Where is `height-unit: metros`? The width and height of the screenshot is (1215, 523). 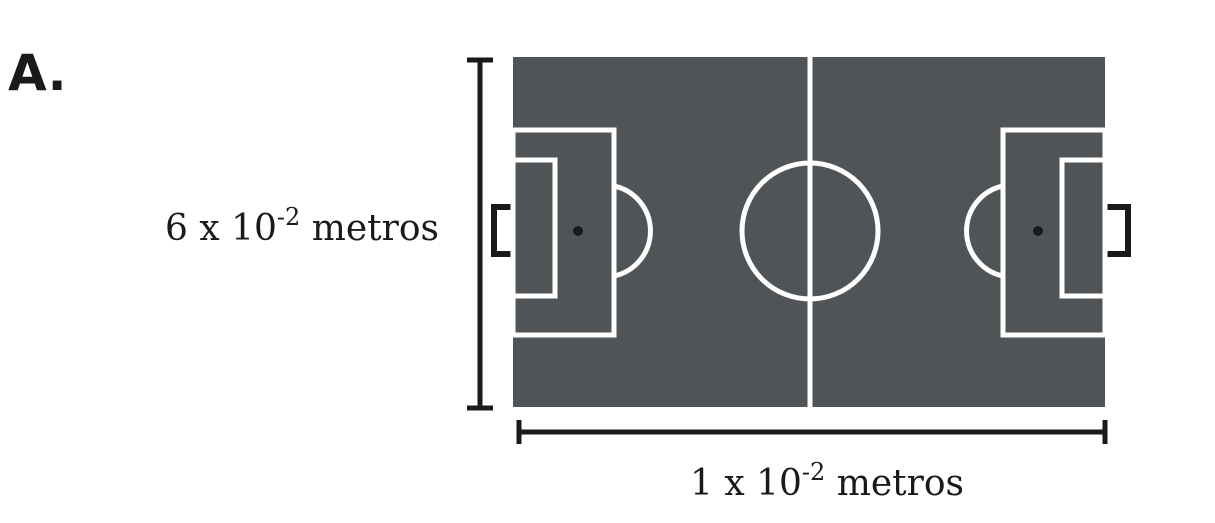
height-unit: metros is located at coordinates (370, 228).